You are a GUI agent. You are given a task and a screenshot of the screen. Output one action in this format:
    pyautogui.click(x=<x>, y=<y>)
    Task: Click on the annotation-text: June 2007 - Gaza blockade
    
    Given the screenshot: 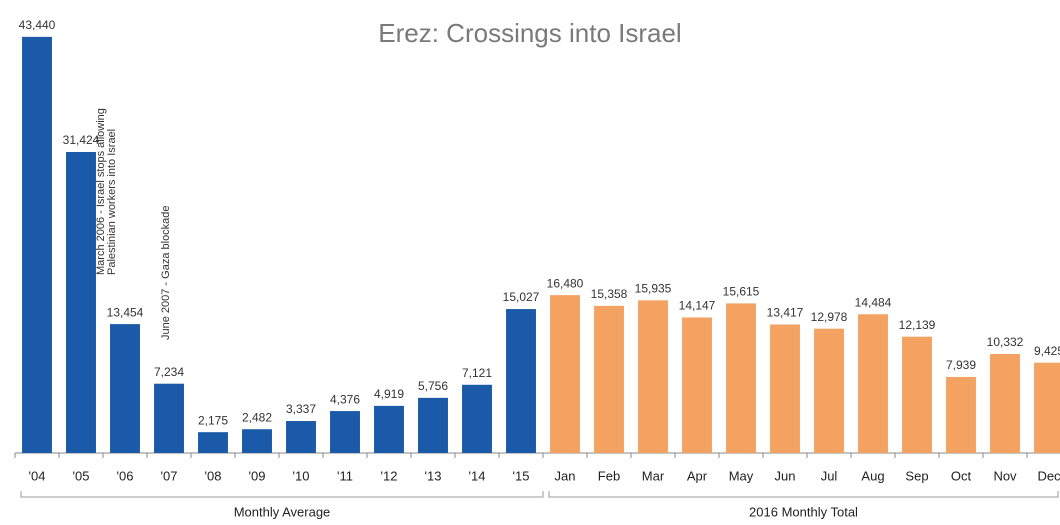 What is the action you would take?
    pyautogui.click(x=166, y=272)
    